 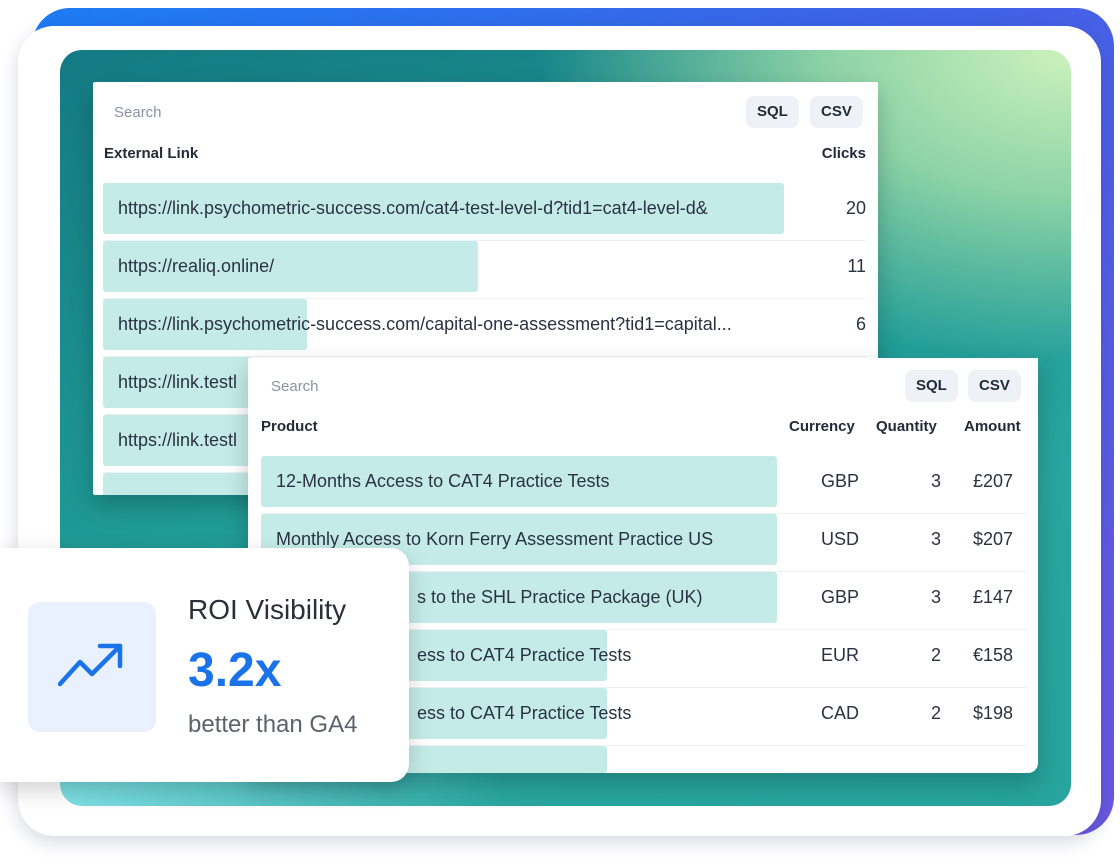 I want to click on currency-value: EUR, so click(x=839, y=655).